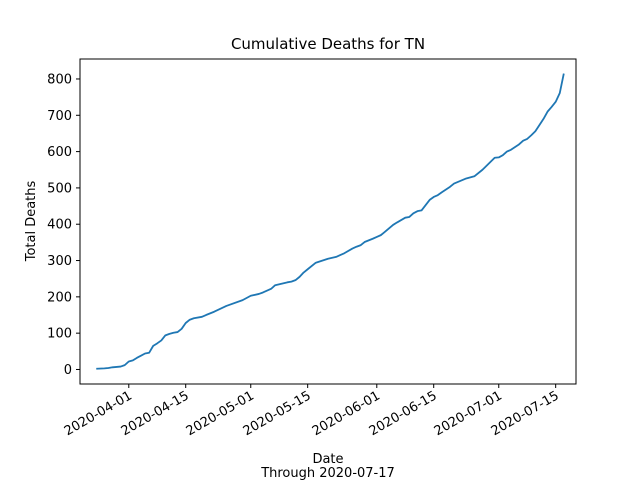 This screenshot has height=480, width=640. Describe the element at coordinates (59, 334) in the screenshot. I see `y-tick-label: 100` at that location.